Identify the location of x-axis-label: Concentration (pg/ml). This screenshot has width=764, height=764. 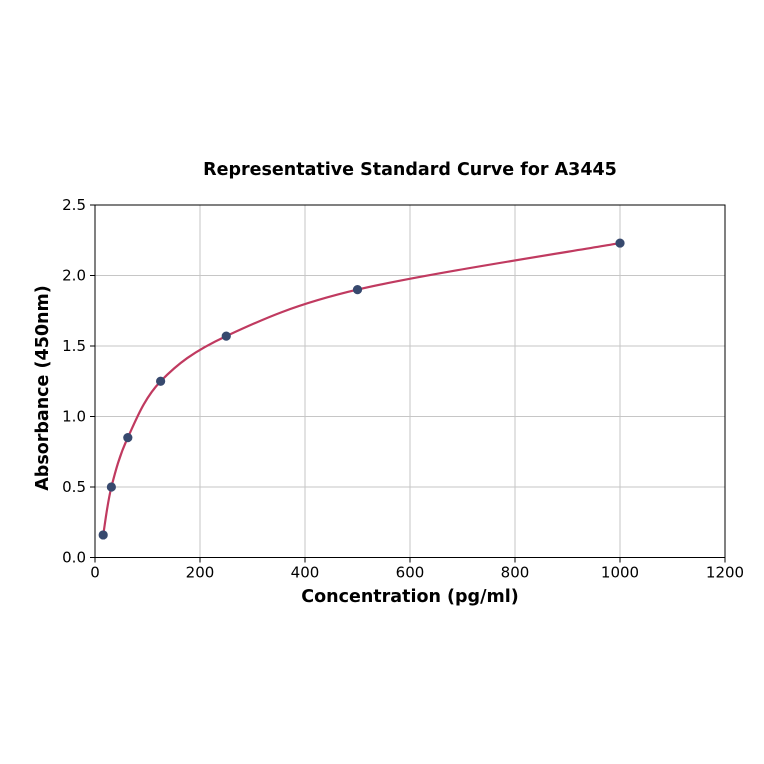
(410, 597).